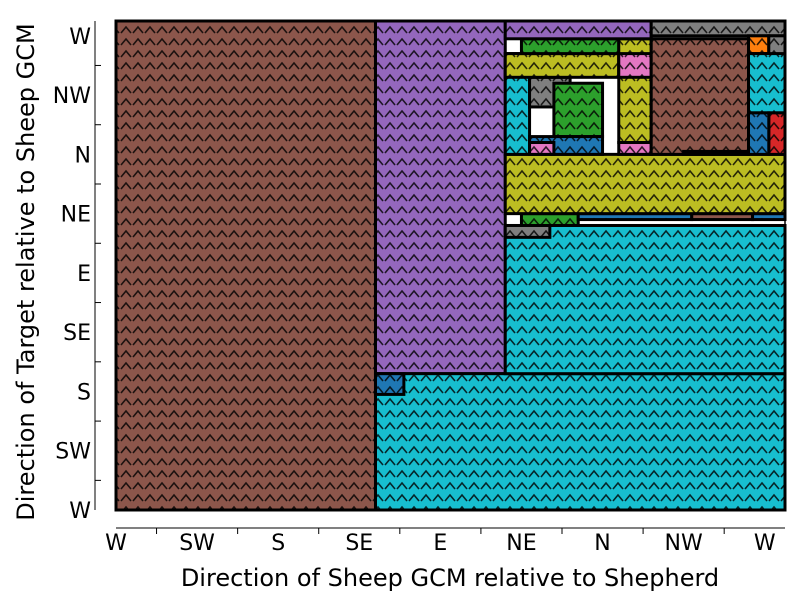  Describe the element at coordinates (83, 155) in the screenshot. I see `y-tick-label: N` at that location.